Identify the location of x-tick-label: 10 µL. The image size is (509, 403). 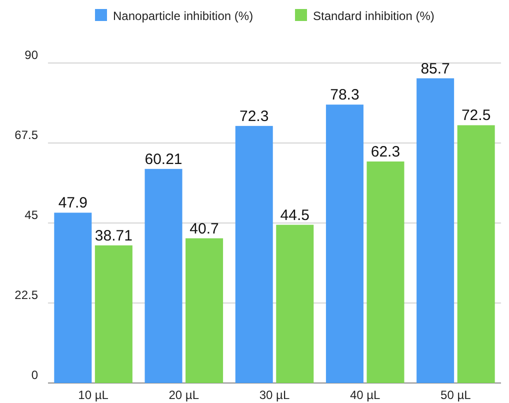
(93, 395).